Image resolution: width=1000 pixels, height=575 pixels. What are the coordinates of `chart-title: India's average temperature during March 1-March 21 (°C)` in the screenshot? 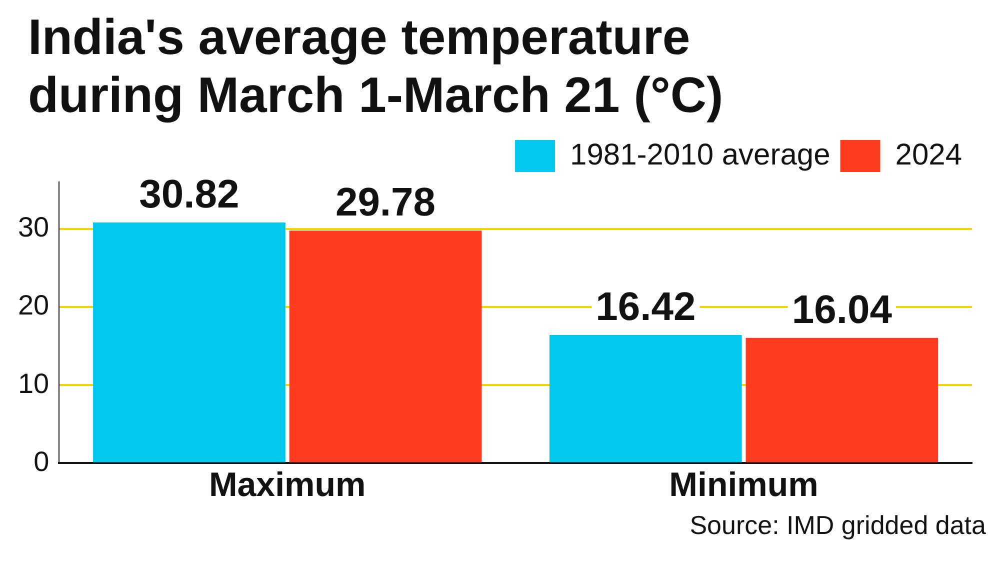 It's located at (376, 66).